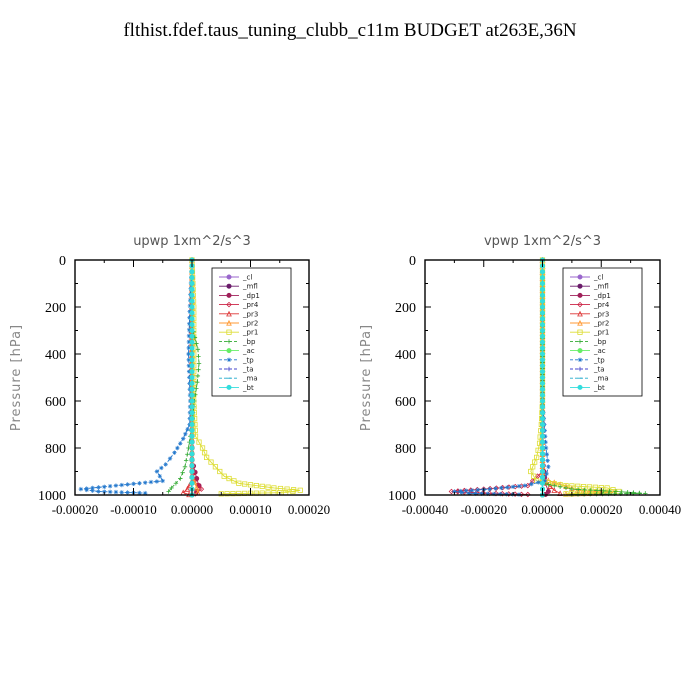  Describe the element at coordinates (599, 351) in the screenshot. I see `legend-label: _ac` at that location.